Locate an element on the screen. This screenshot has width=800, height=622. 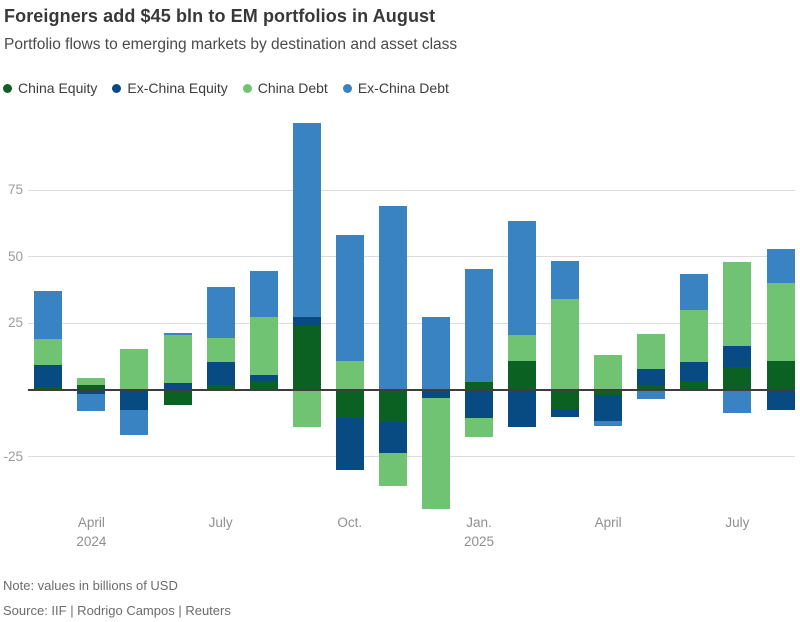
bar-segment-ex-china-debt-dec-2024 is located at coordinates (435, 353).